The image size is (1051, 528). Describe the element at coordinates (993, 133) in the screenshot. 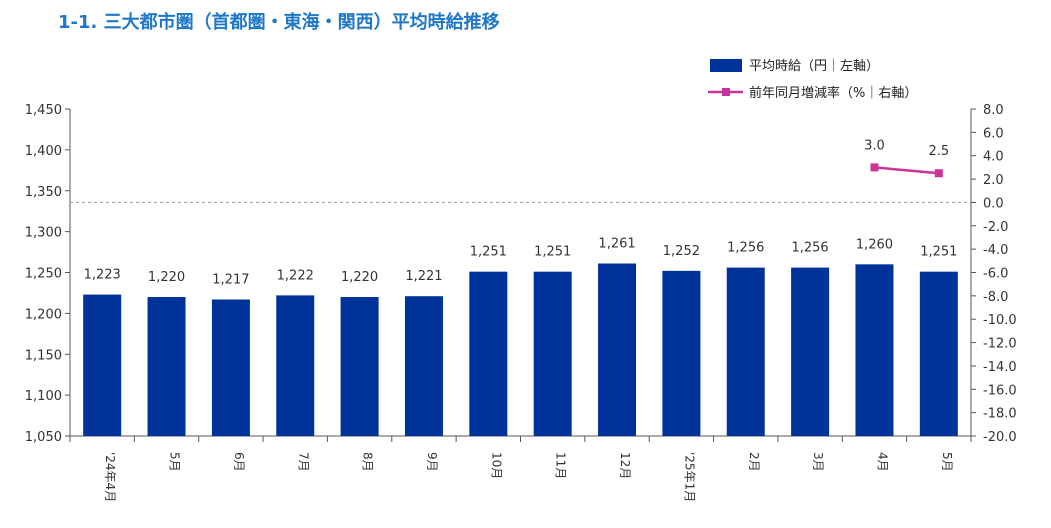

I see `right-tick-label: 6.0` at that location.